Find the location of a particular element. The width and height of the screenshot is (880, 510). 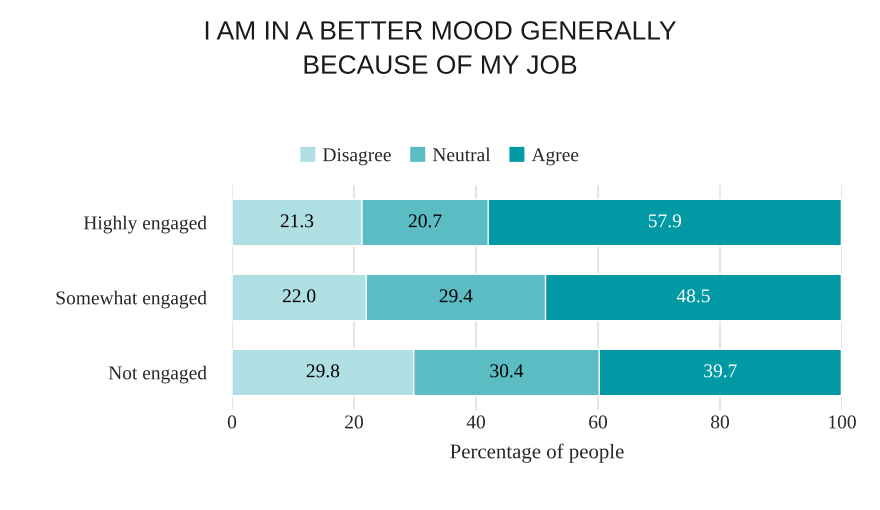

data-label: 29.8 is located at coordinates (323, 371).